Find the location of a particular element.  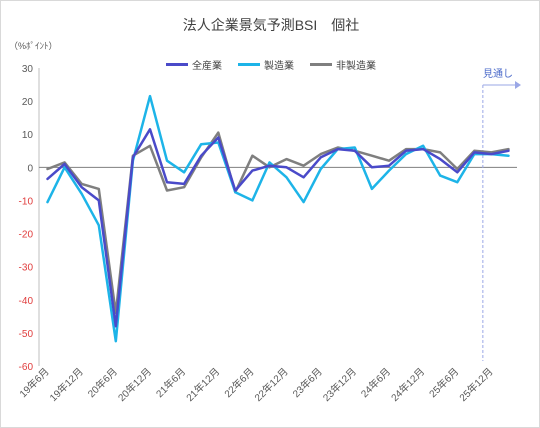

legend-swatch-non-manufacturing is located at coordinates (321, 64).